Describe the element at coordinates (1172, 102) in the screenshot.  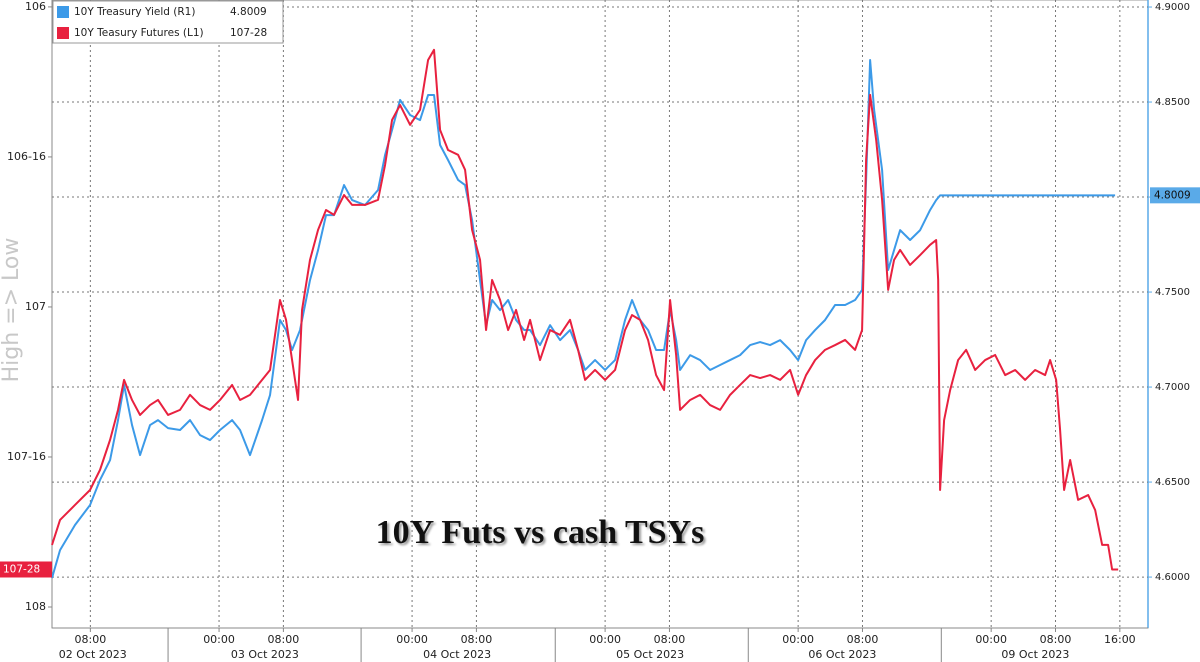
I see `y2-tick-label: 4.8500` at that location.